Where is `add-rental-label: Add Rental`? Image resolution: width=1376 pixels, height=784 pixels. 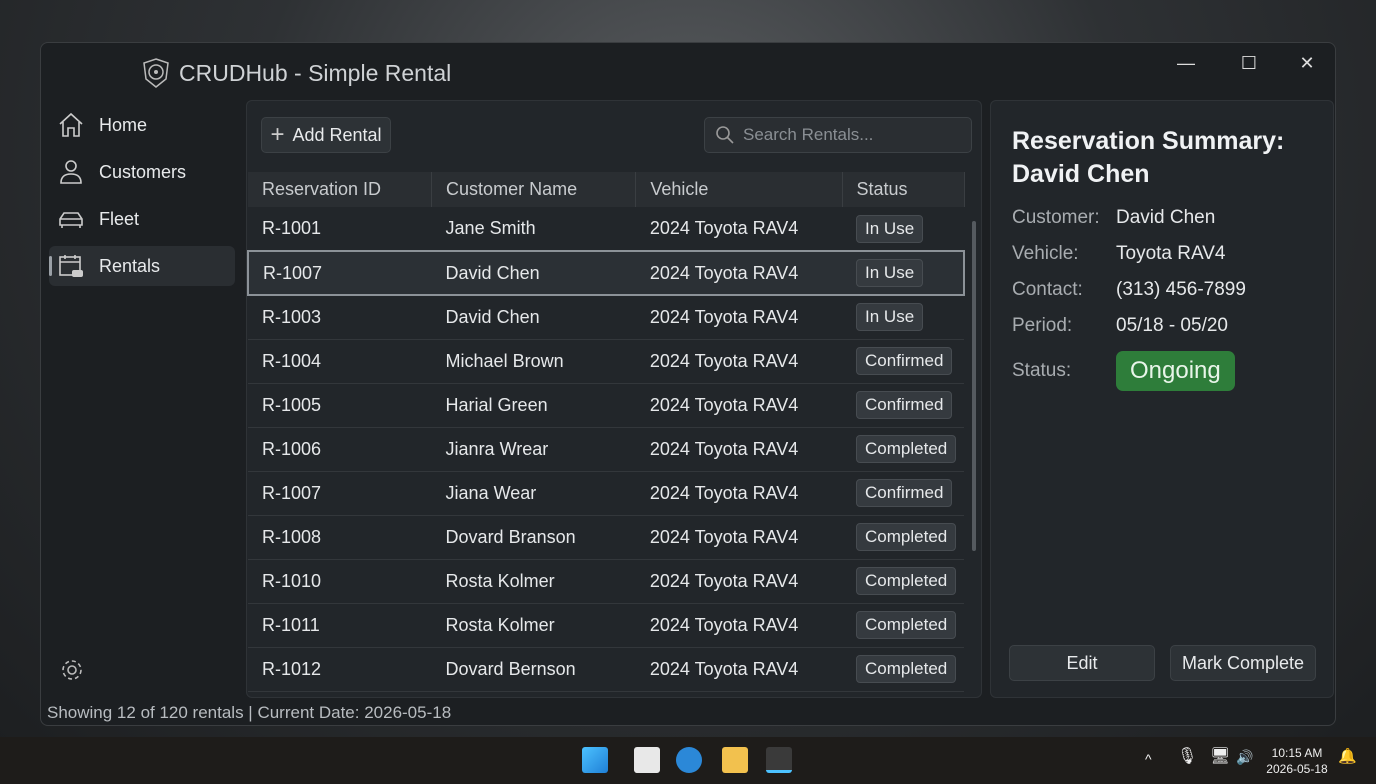 add-rental-label: Add Rental is located at coordinates (337, 134).